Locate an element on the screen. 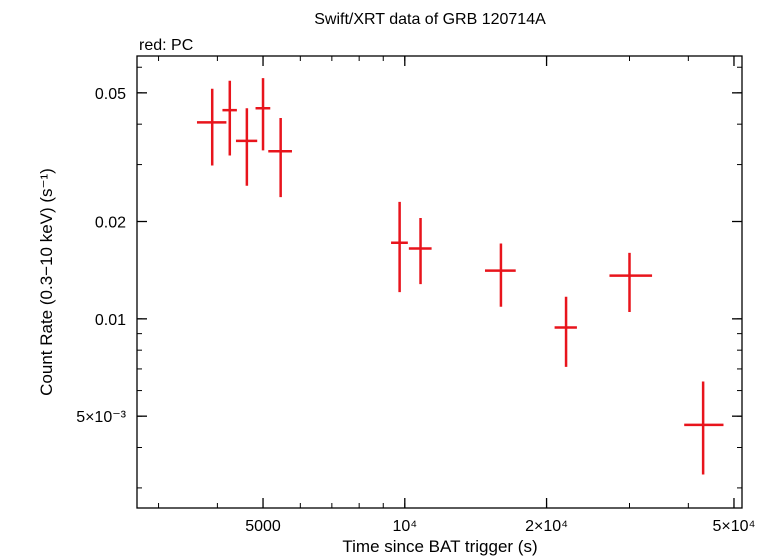 Image resolution: width=764 pixels, height=558 pixels. x-tick-label: 2×10⁴ is located at coordinates (546, 526).